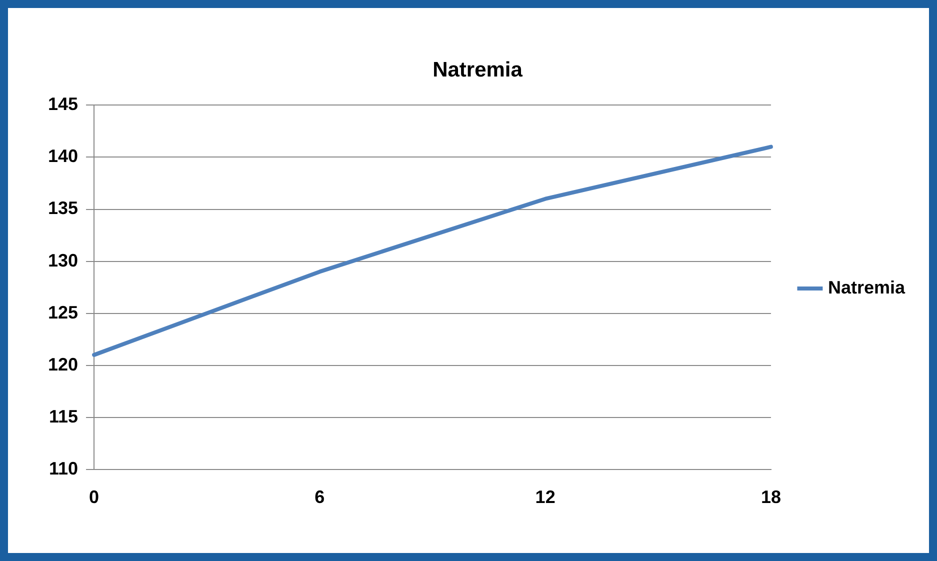 The width and height of the screenshot is (937, 561). What do you see at coordinates (63, 260) in the screenshot?
I see `y-tick-label: 130` at bounding box center [63, 260].